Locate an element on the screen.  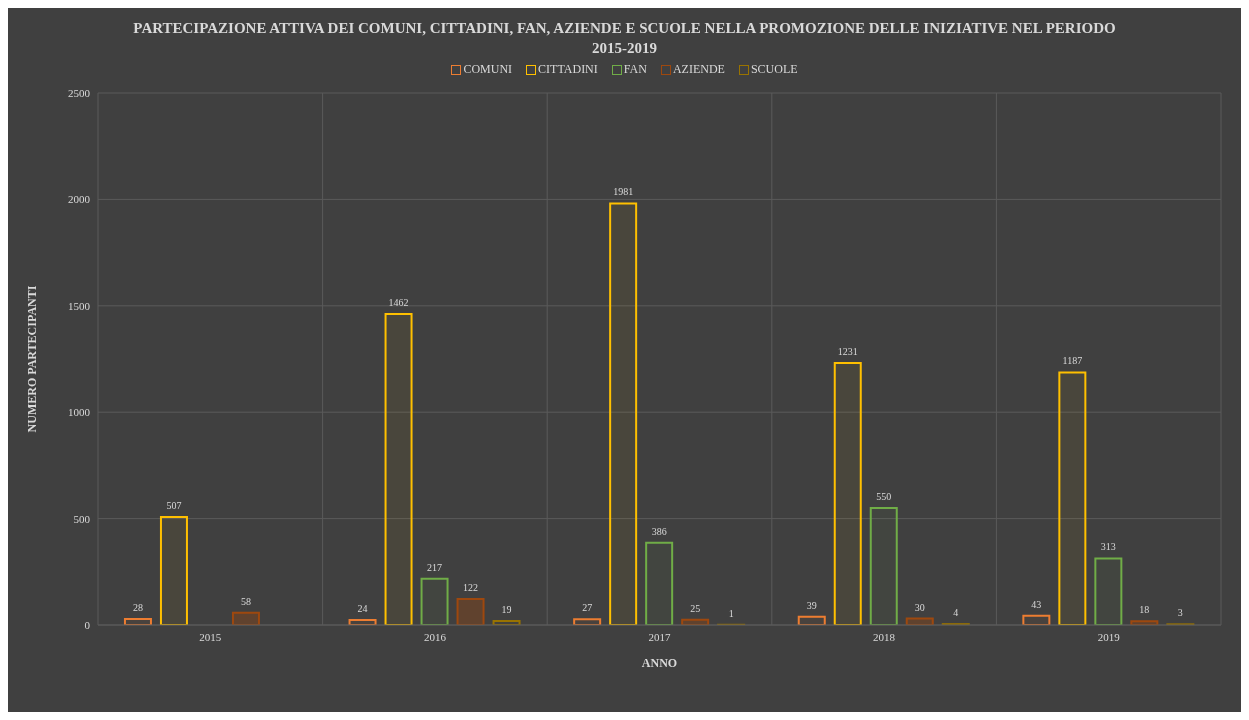
legend-label: CITTADINI is located at coordinates (567, 69).